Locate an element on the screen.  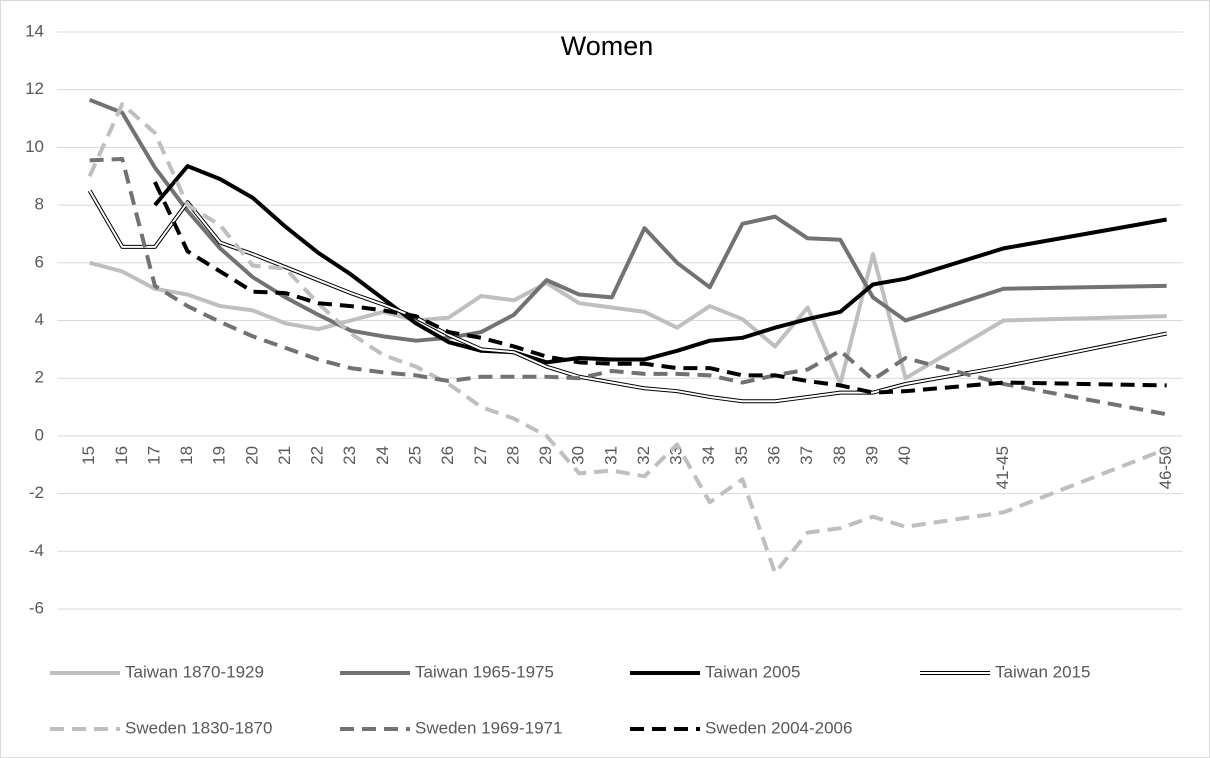
legend-label: Taiwan 1870-1929 is located at coordinates (194, 671).